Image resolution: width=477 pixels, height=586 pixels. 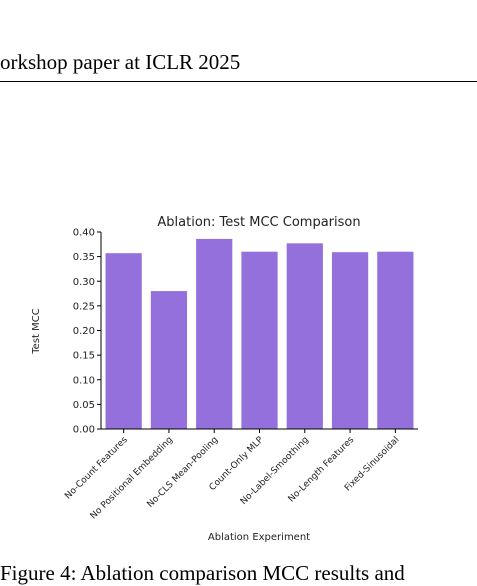 I want to click on x-axis-label: Ablation Experiment, so click(x=259, y=537).